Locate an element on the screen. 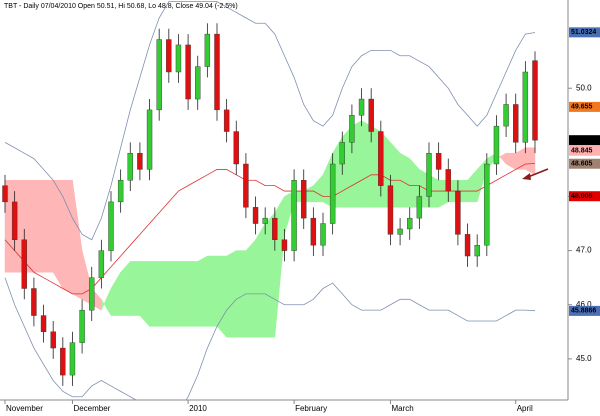 This screenshot has width=600, height=416. price-label: 51.0324 is located at coordinates (583, 32).